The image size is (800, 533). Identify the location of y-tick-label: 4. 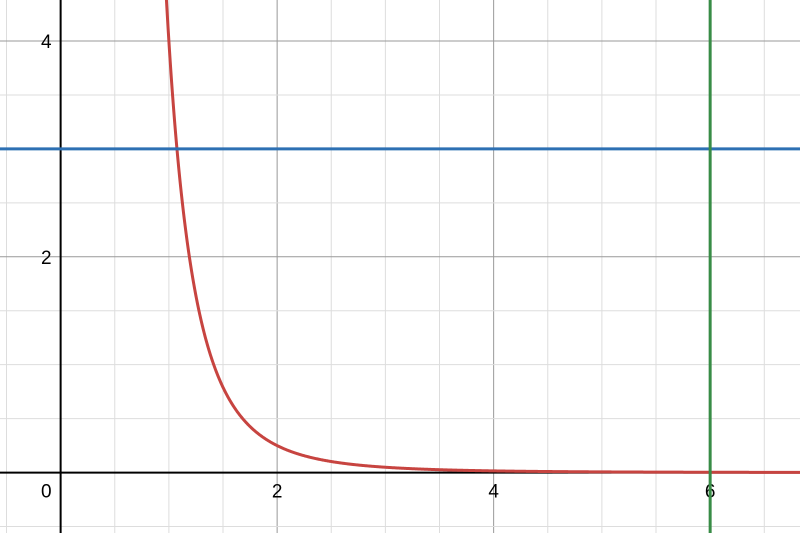
(46, 42).